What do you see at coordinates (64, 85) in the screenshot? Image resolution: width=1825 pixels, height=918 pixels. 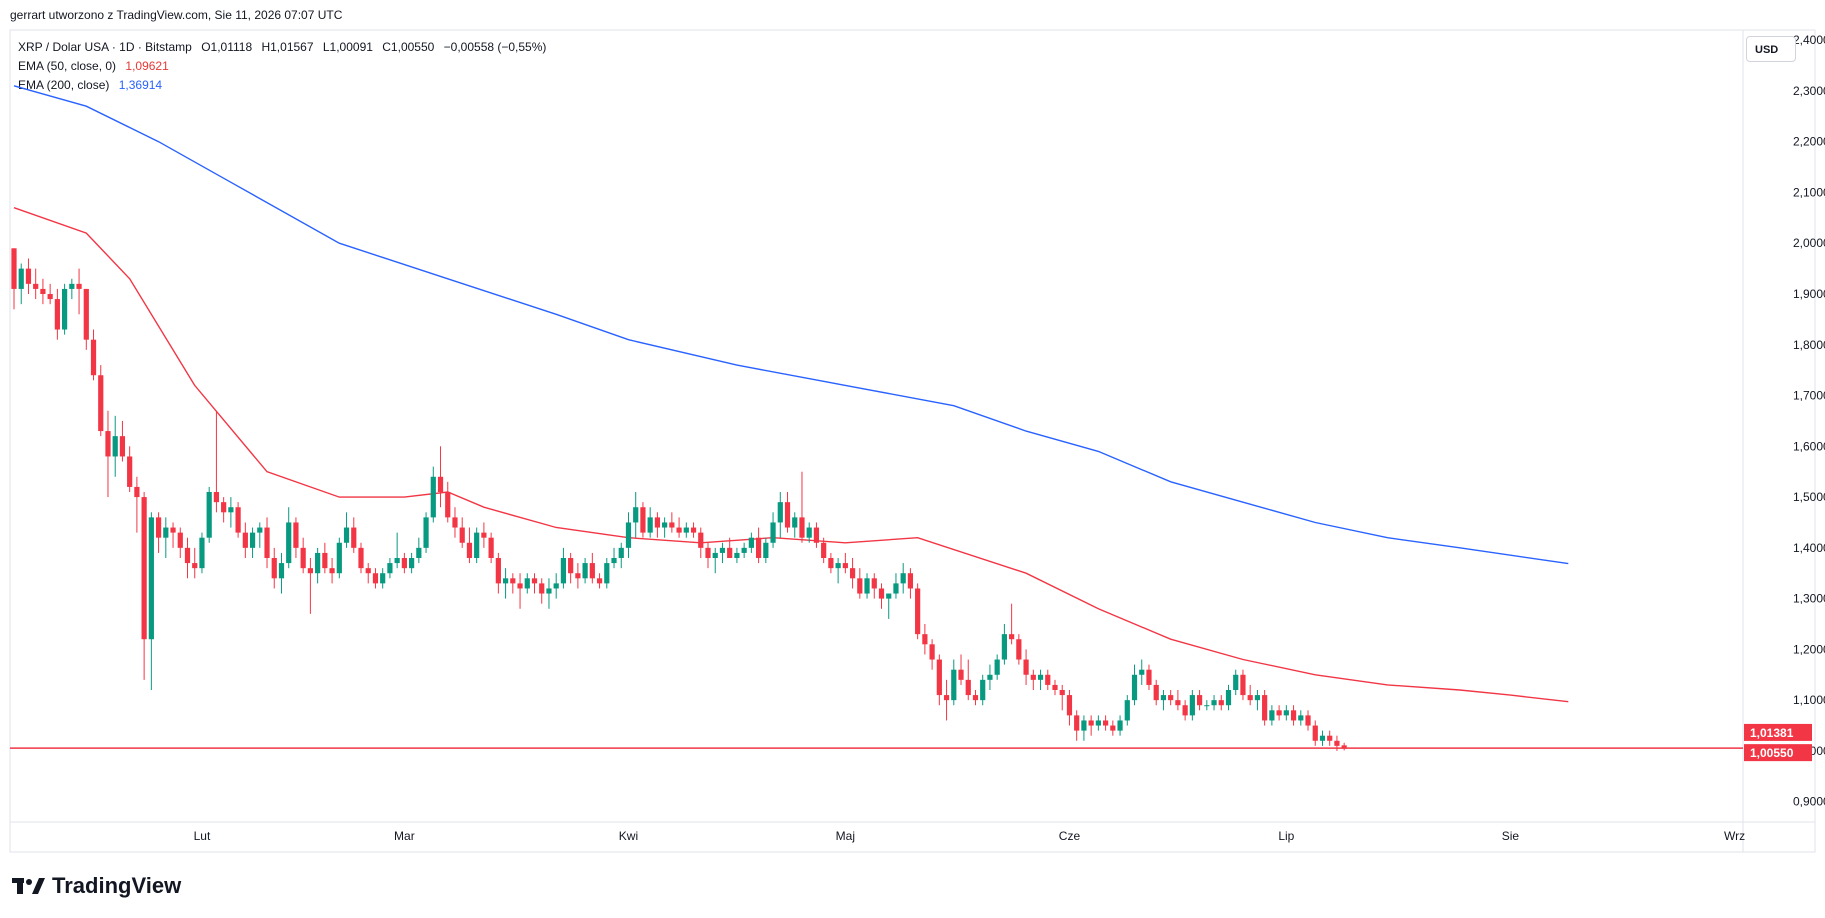 I see `ema200-label: EMA (200, close)` at bounding box center [64, 85].